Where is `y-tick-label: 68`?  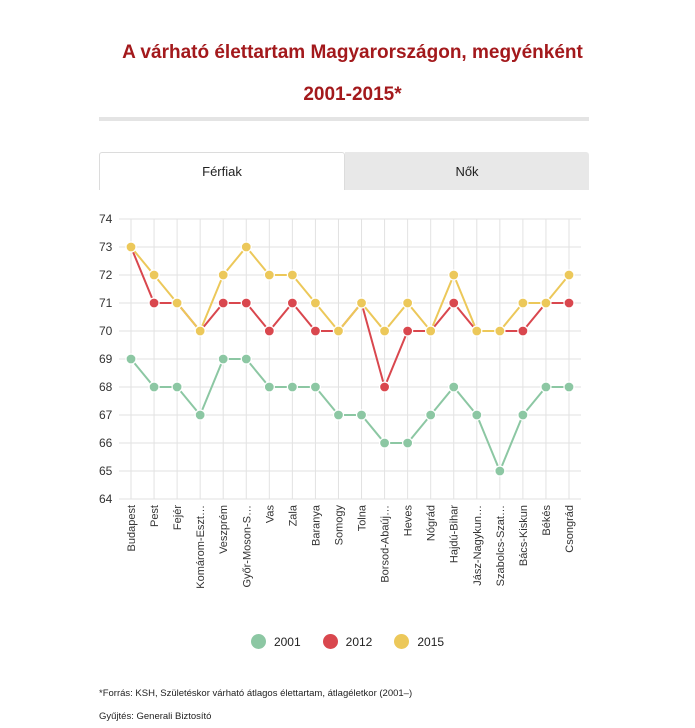 y-tick-label: 68 is located at coordinates (106, 387).